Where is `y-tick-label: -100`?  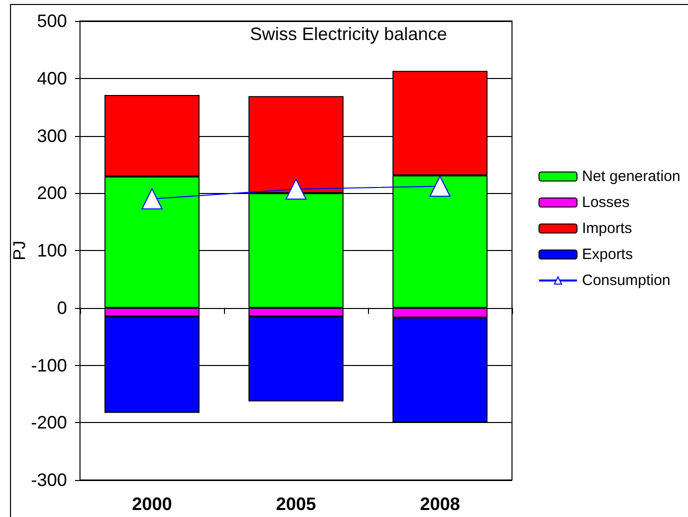
y-tick-label: -100 is located at coordinates (48, 365).